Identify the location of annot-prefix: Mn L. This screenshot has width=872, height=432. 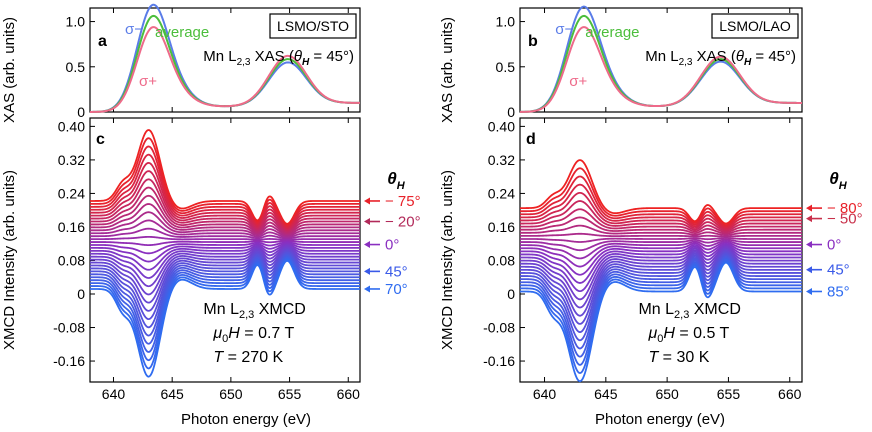
(656, 309).